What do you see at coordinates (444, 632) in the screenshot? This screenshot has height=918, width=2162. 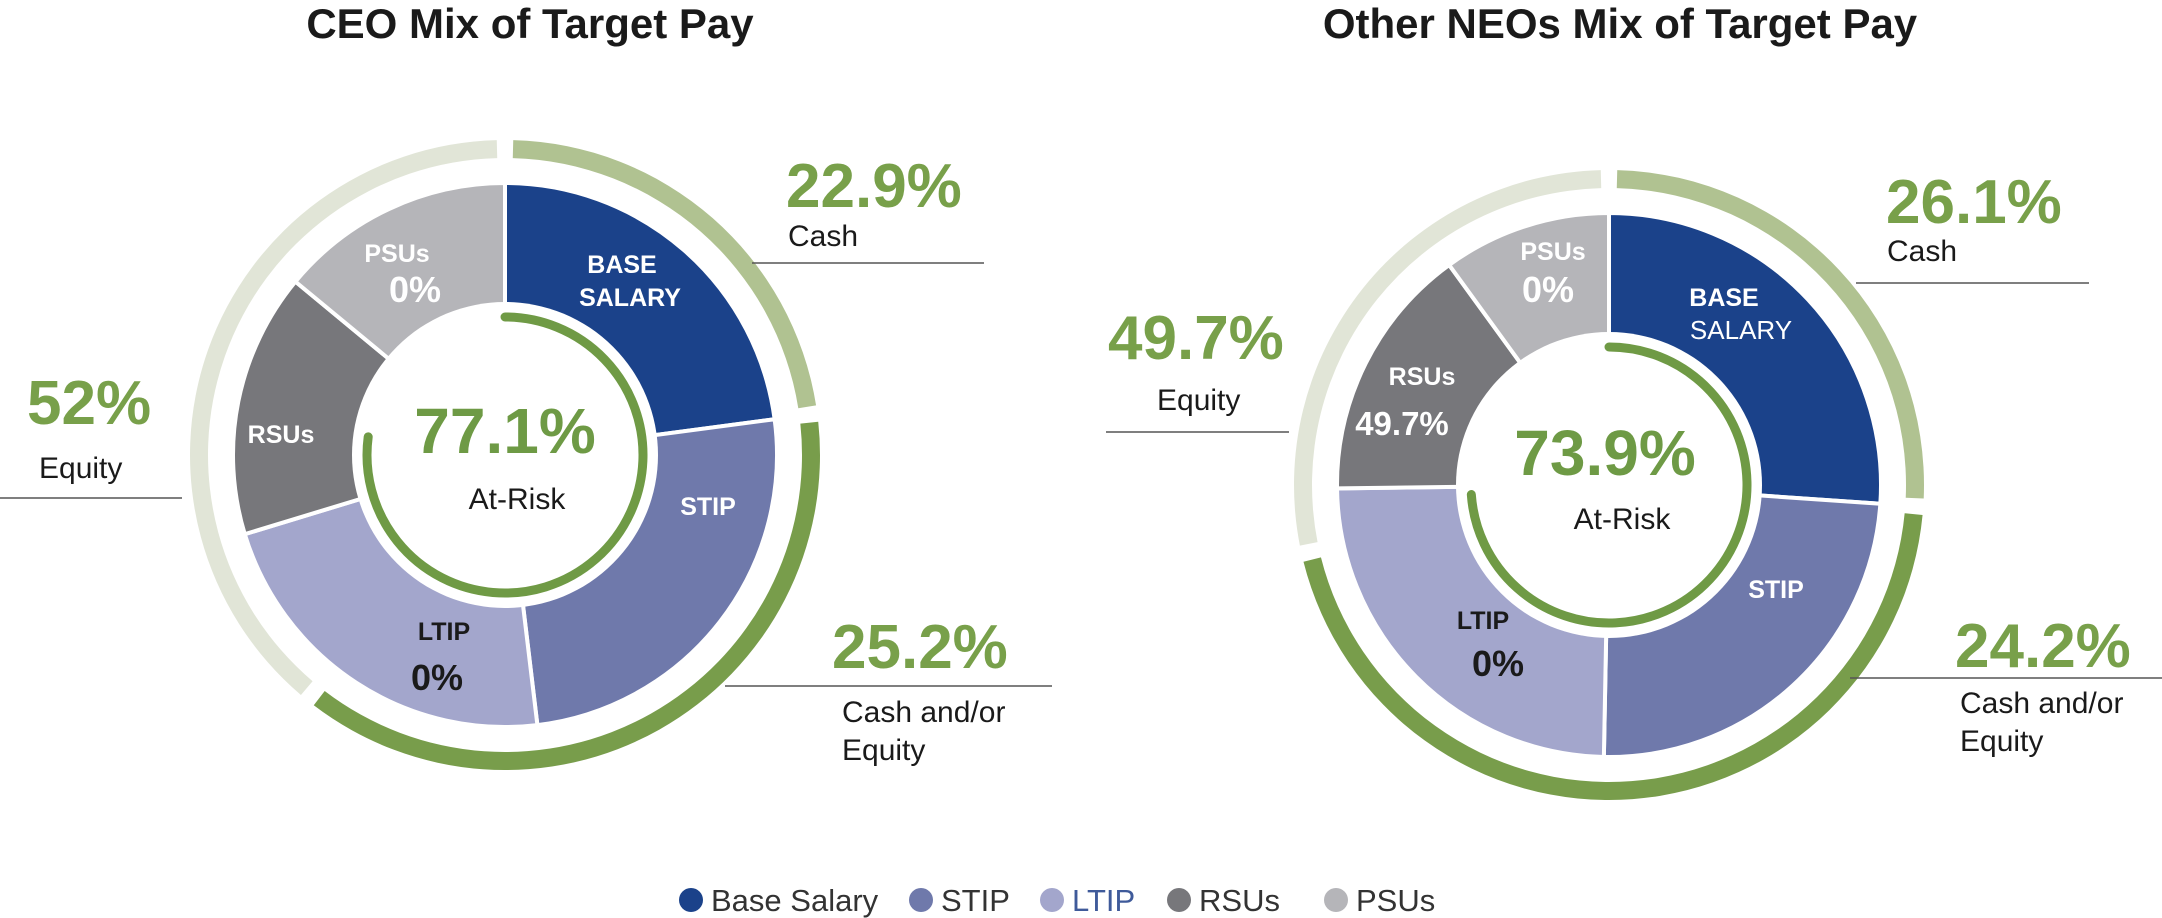 I see `ceo-ltip-label: LTIP` at bounding box center [444, 632].